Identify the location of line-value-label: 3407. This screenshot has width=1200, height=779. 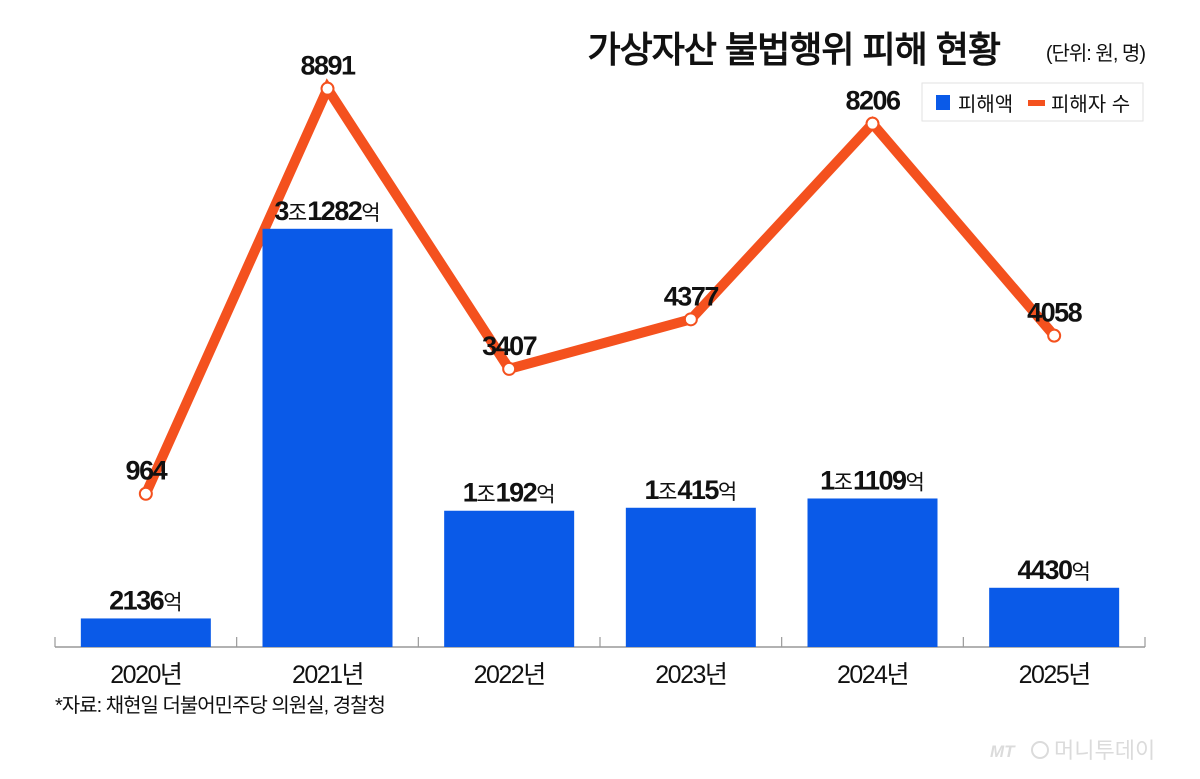
(509, 346).